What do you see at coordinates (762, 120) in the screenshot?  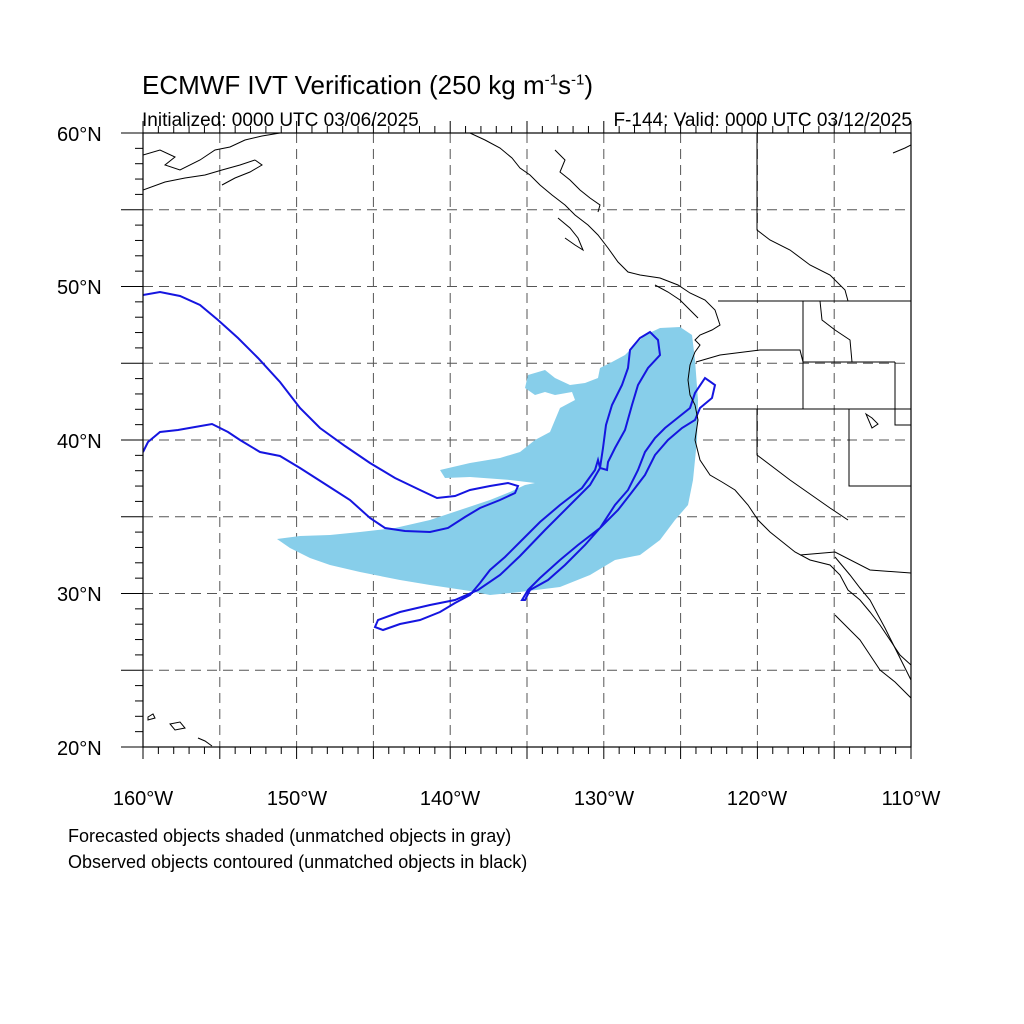 I see `valid-time: F-144: Valid: 0000 UTC 03/12/2025` at bounding box center [762, 120].